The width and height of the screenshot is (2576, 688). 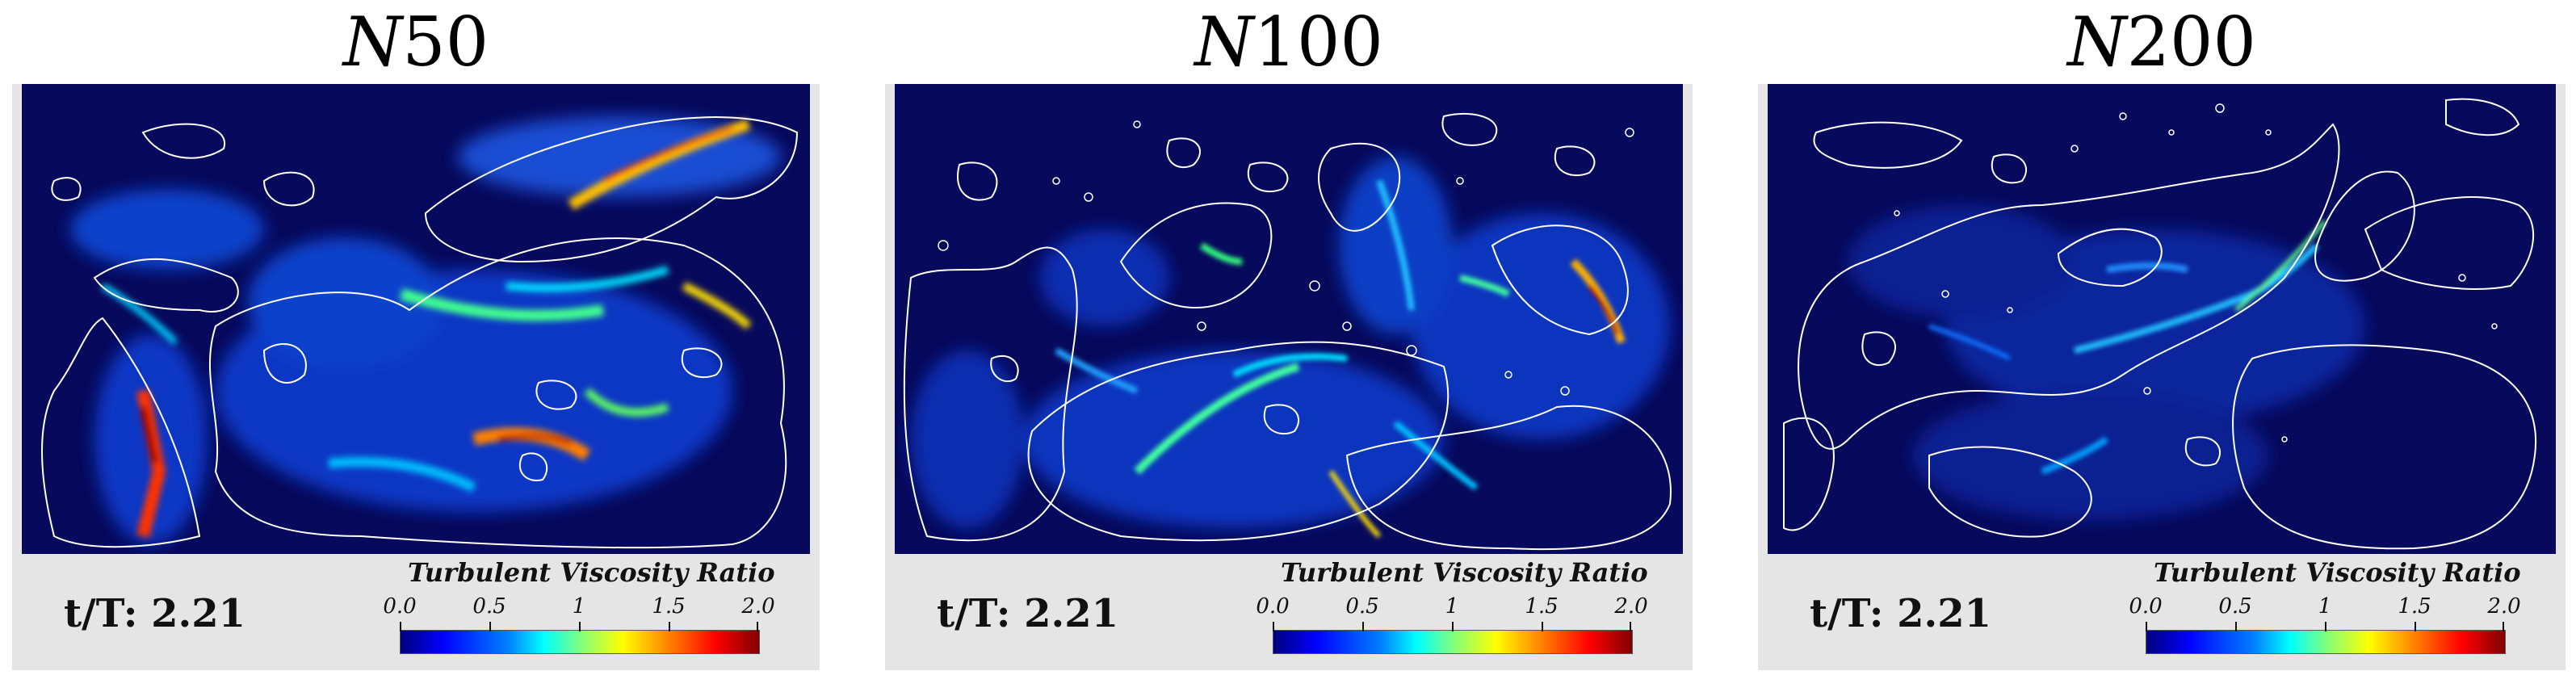 What do you see at coordinates (2191, 42) in the screenshot?
I see `title-number: 200` at bounding box center [2191, 42].